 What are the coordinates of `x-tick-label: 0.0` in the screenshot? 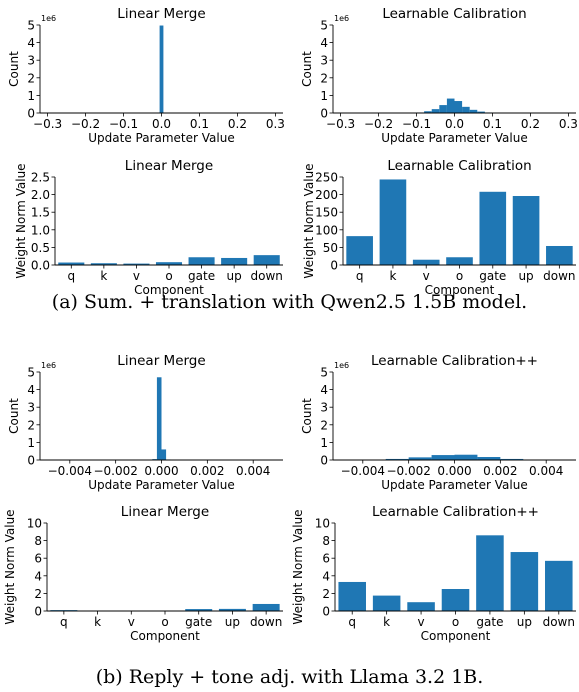 It's located at (454, 124).